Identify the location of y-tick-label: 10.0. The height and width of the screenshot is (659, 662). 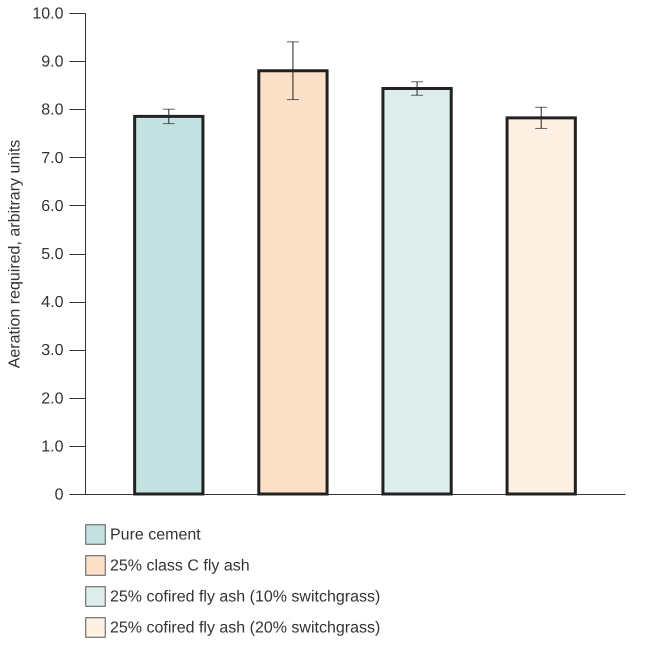
(48, 14).